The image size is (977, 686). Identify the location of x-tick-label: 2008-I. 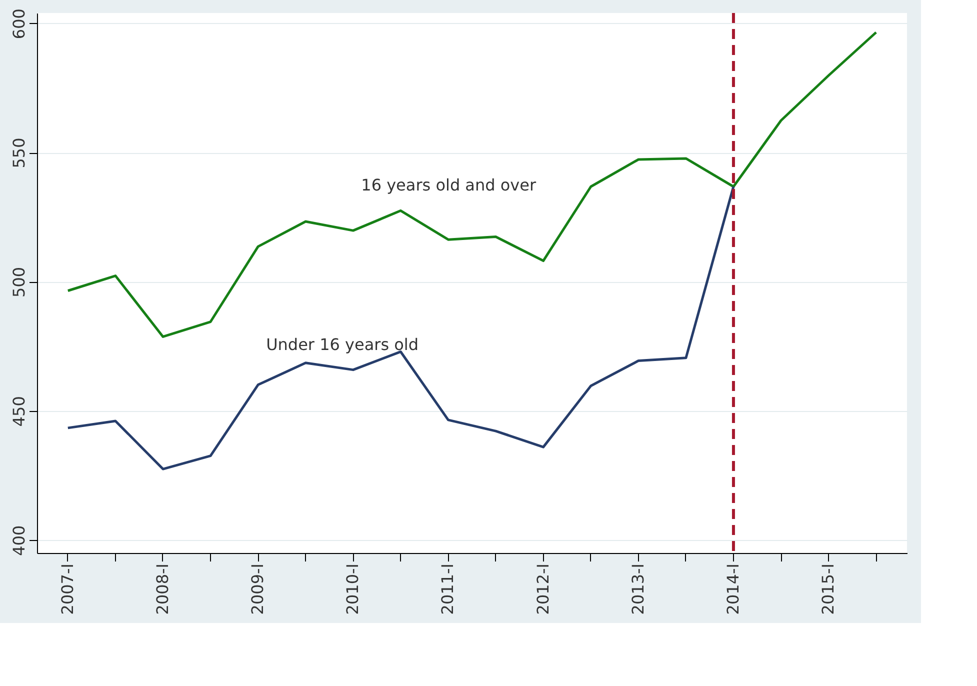
(162, 589).